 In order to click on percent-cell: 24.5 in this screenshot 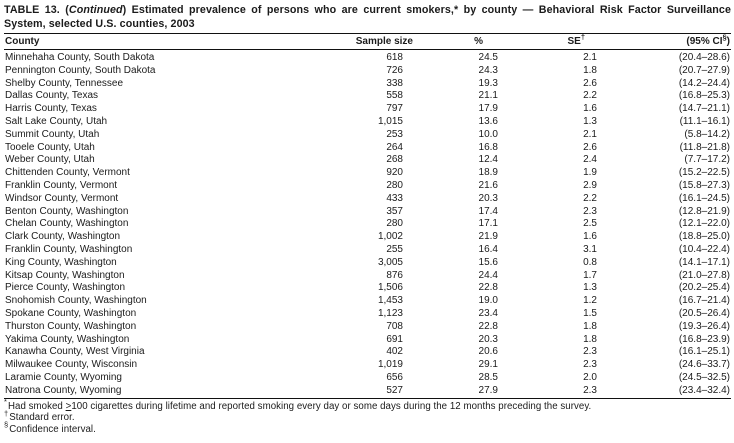, I will do `click(488, 57)`.